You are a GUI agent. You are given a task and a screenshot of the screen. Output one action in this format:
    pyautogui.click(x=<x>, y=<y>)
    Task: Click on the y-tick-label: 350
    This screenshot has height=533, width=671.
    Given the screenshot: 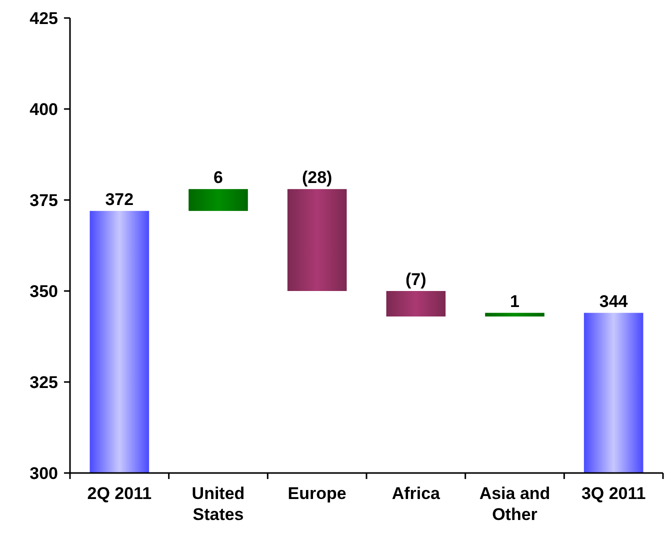 What is the action you would take?
    pyautogui.click(x=44, y=291)
    